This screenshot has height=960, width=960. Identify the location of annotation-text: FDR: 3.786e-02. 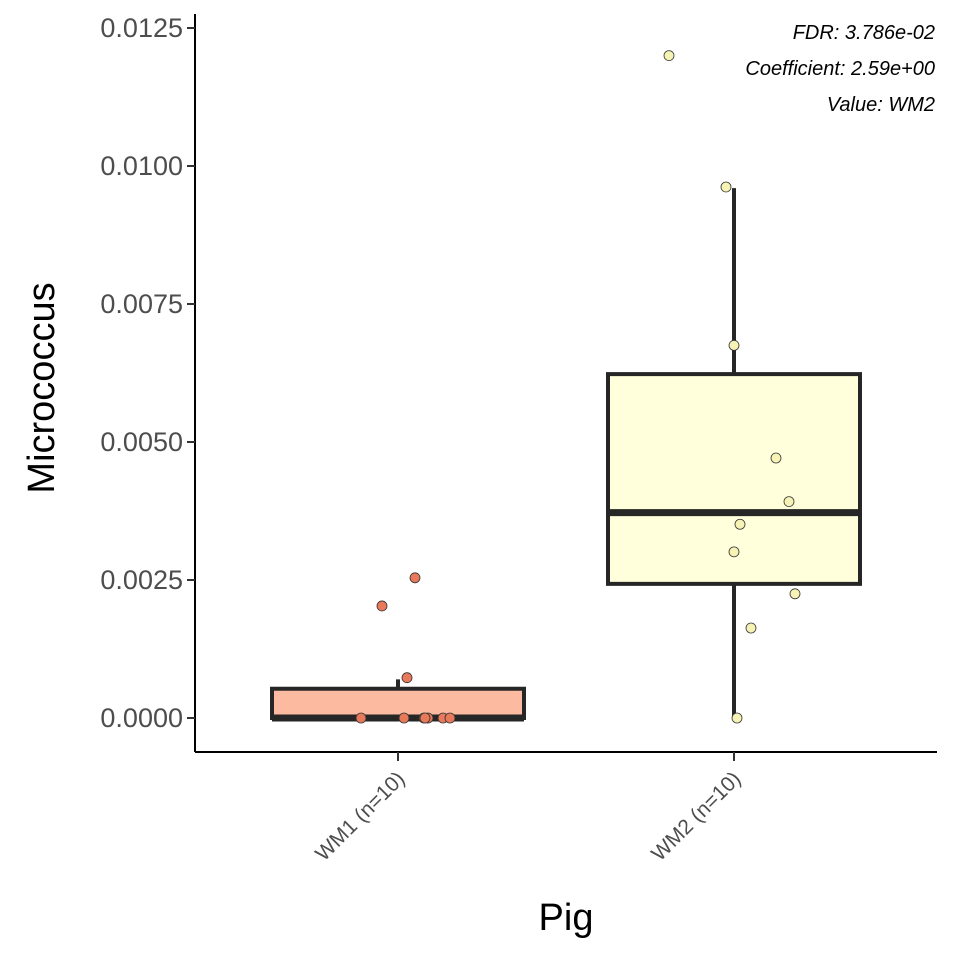
(864, 33).